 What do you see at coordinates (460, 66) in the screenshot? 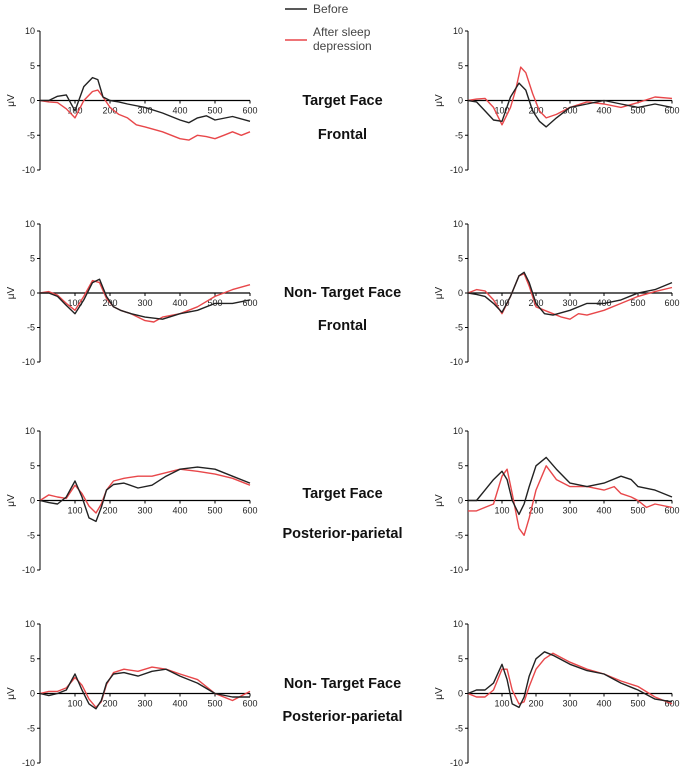
I see `row1-right-ytick-label: 5` at bounding box center [460, 66].